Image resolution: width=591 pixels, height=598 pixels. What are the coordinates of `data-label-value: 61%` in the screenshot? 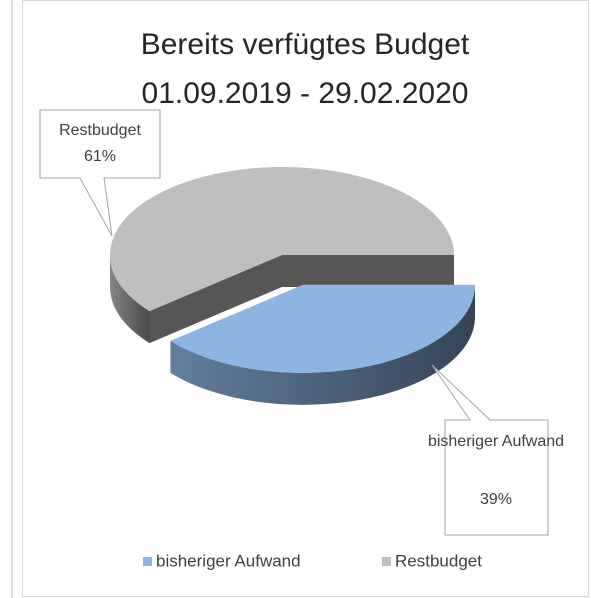 It's located at (100, 156).